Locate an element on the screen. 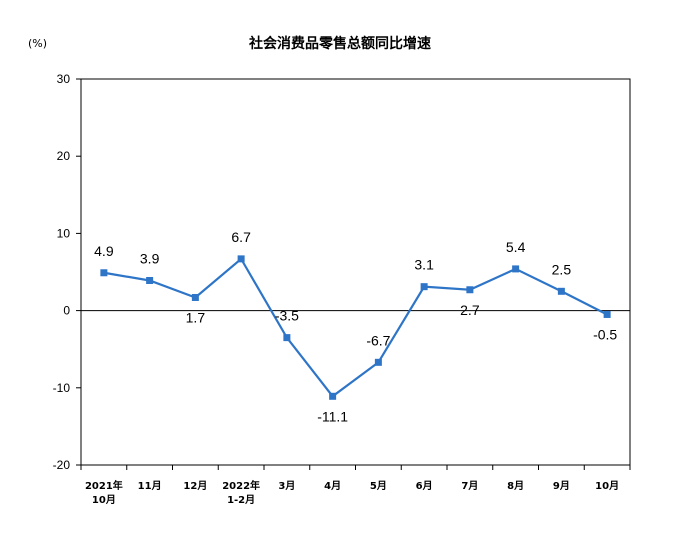 The height and width of the screenshot is (541, 700). x-tick-label: 1-2月 is located at coordinates (241, 500).